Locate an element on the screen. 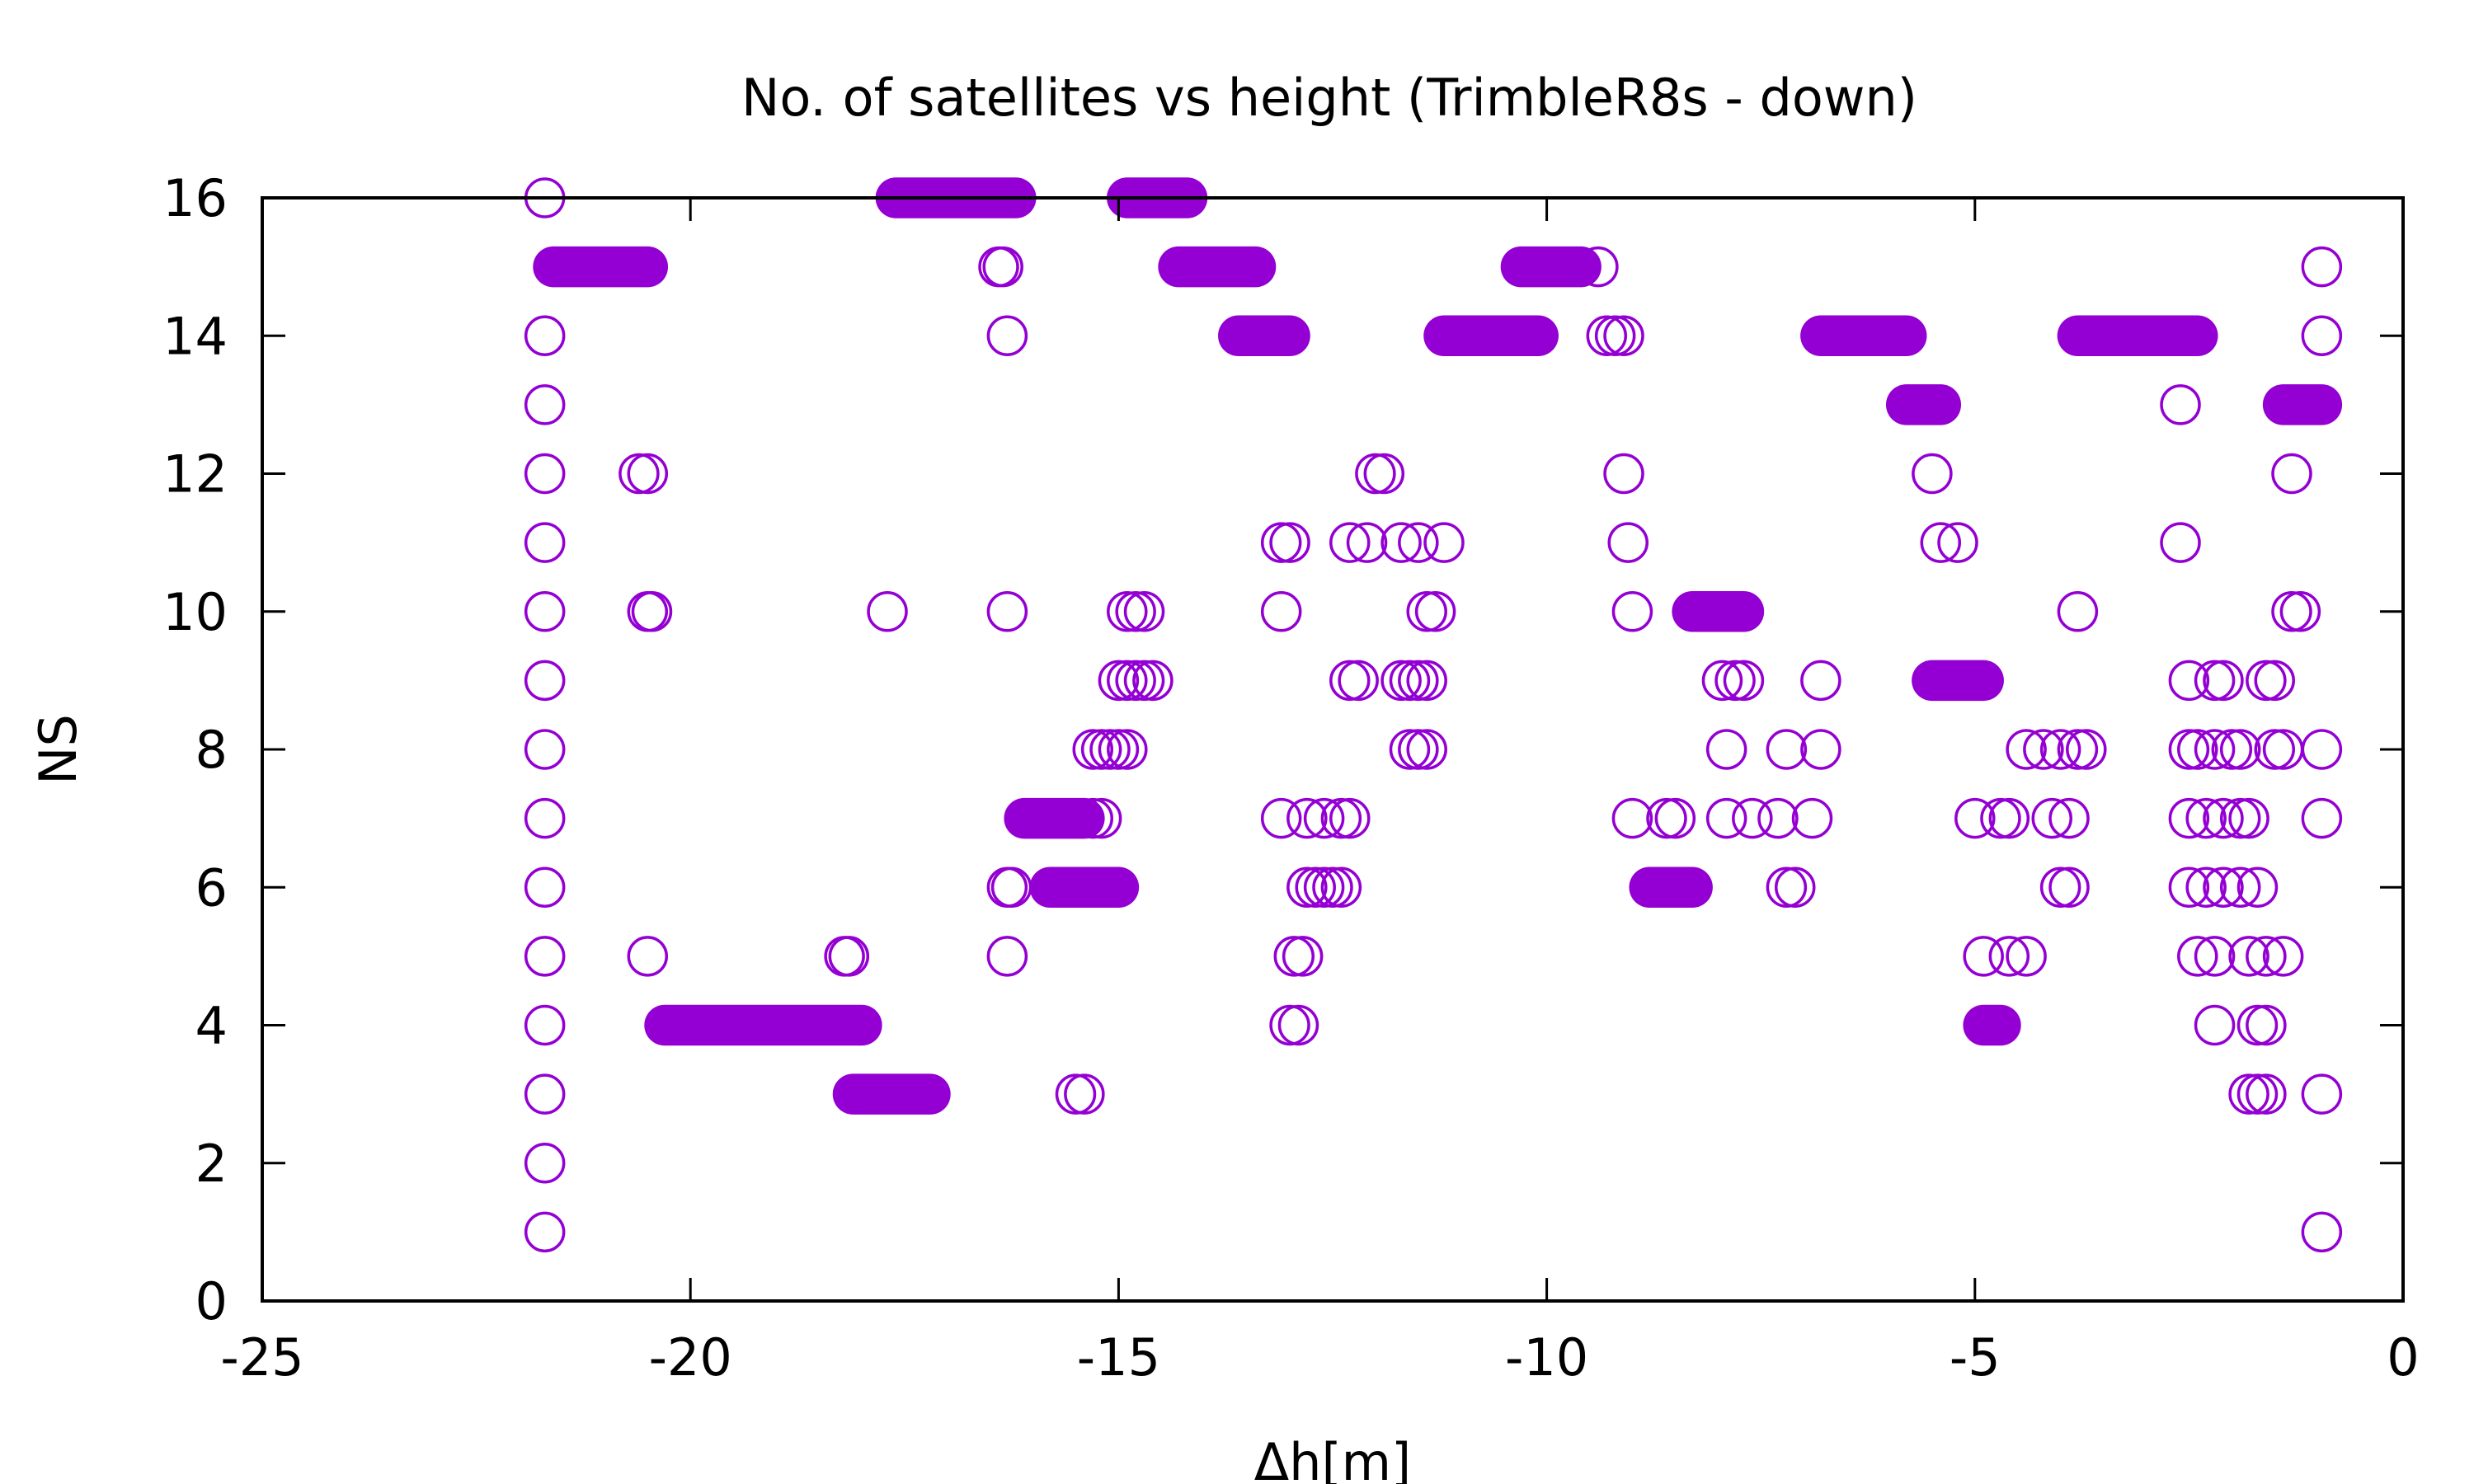 This screenshot has width=2474, height=1484. x-tick-label: -5 is located at coordinates (1975, 1357).